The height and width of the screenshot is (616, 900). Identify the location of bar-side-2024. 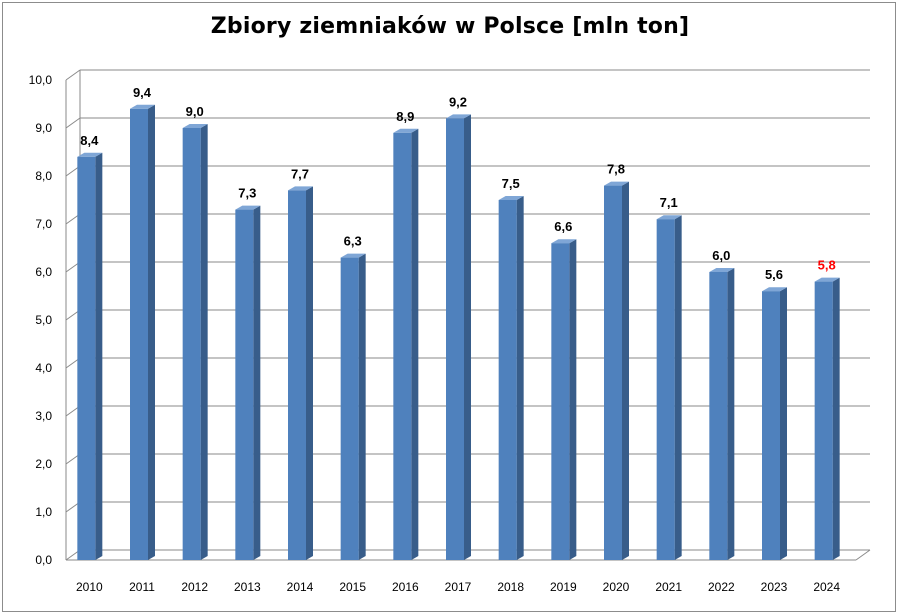
(836, 418).